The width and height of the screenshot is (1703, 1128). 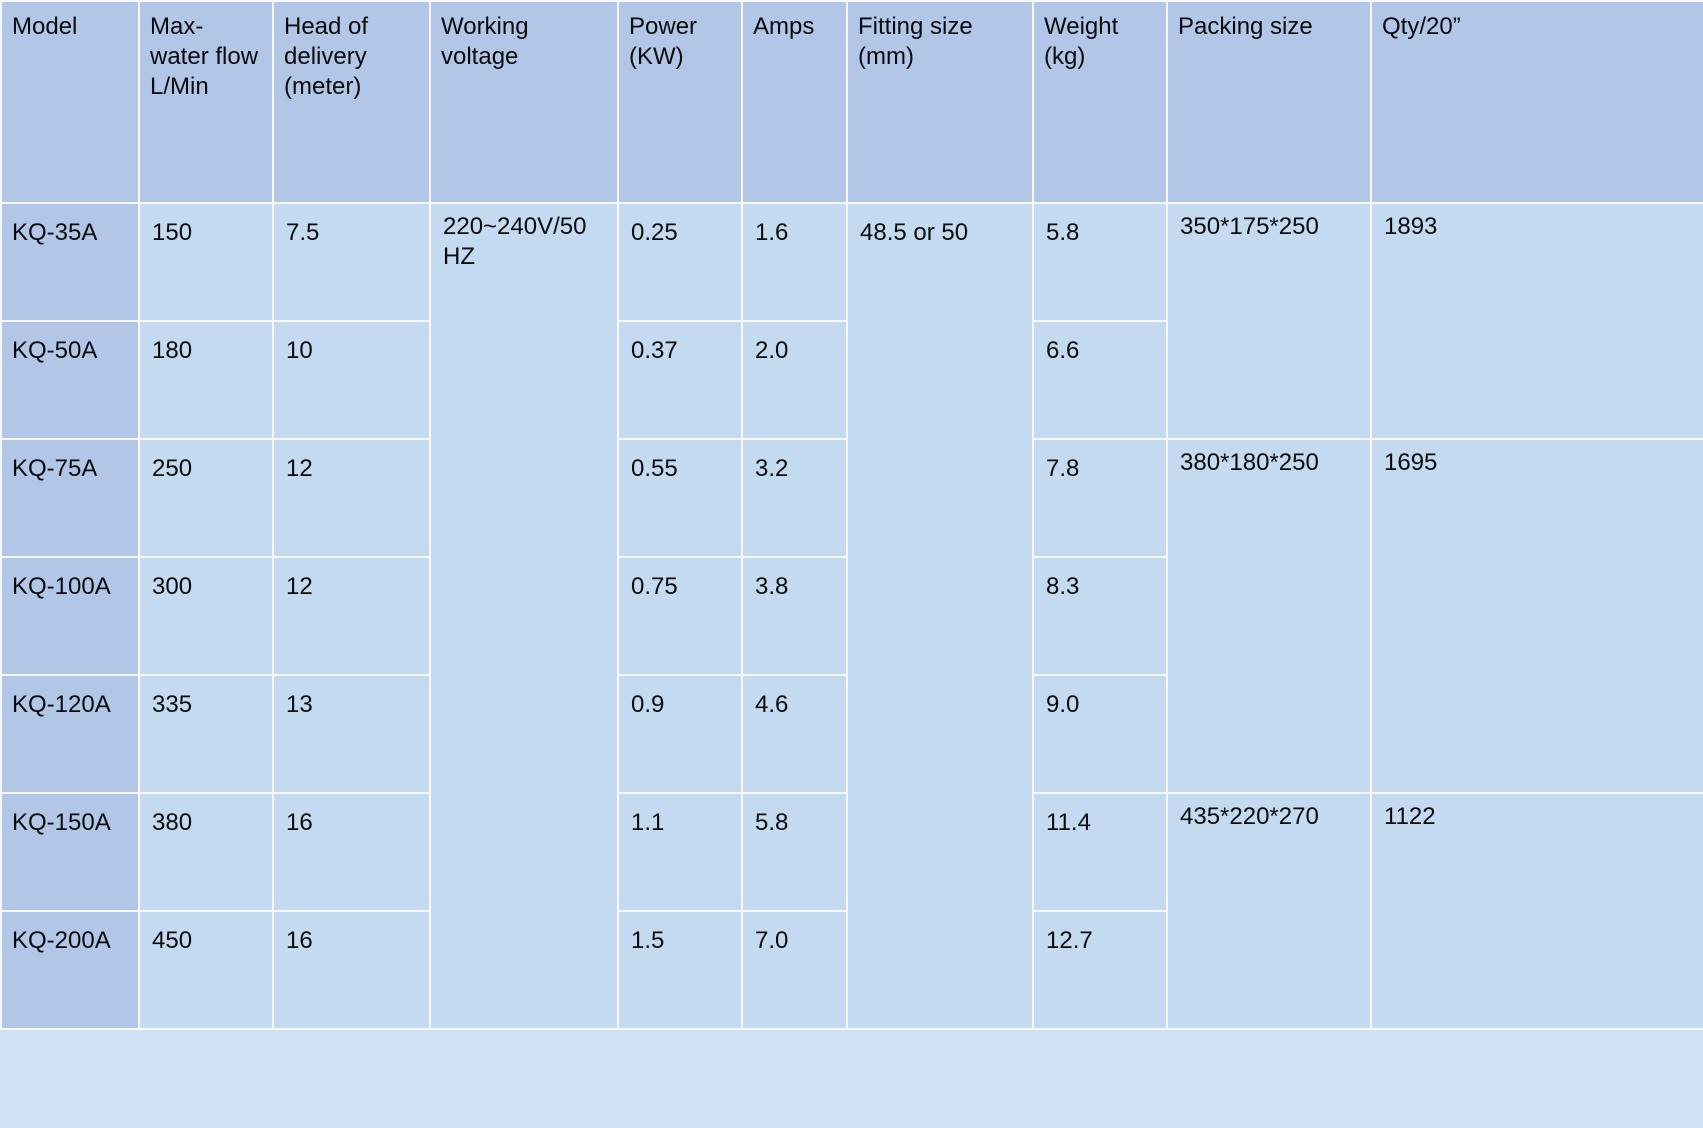 I want to click on column-header-fitting-size: Fitting size (mm), so click(x=940, y=102).